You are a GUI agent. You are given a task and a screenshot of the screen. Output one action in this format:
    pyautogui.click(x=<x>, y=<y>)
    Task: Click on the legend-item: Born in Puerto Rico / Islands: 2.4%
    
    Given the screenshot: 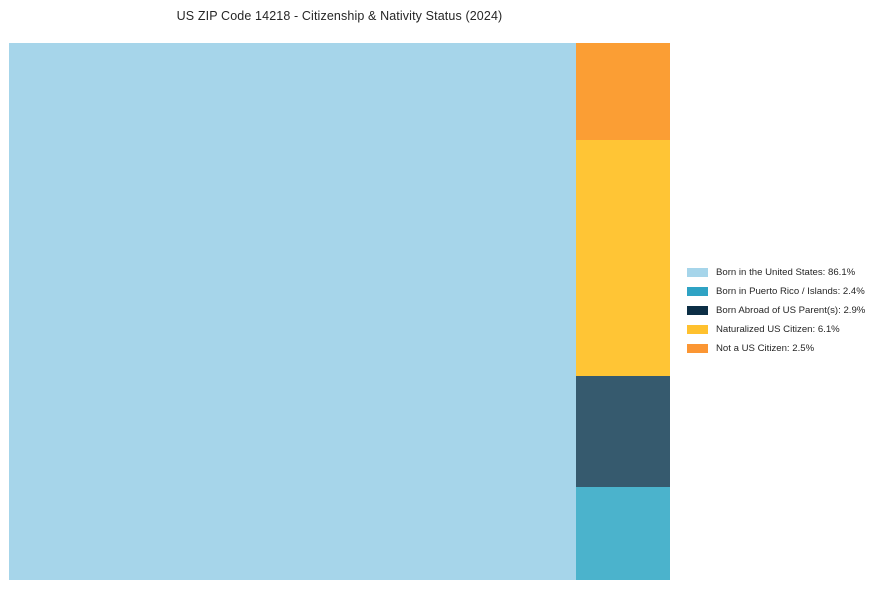 What is the action you would take?
    pyautogui.click(x=785, y=291)
    